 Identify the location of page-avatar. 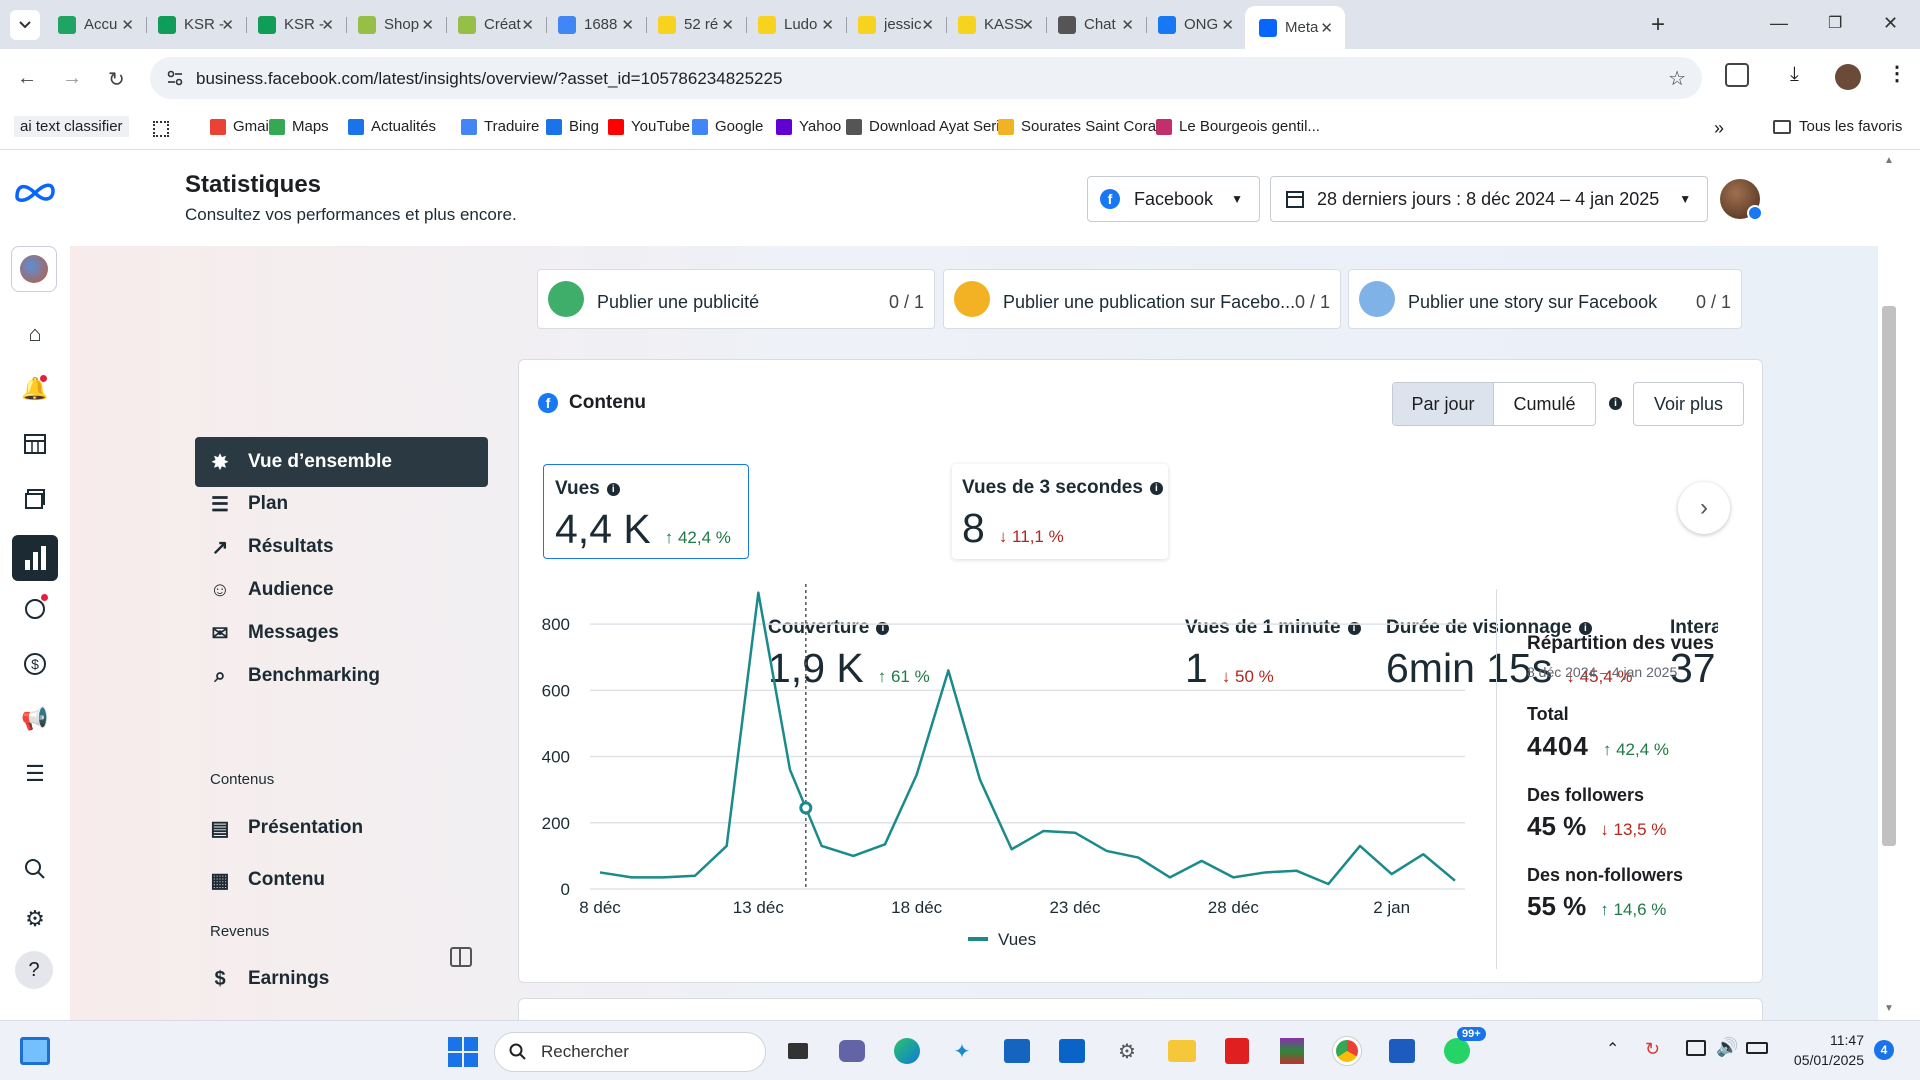
(34, 269).